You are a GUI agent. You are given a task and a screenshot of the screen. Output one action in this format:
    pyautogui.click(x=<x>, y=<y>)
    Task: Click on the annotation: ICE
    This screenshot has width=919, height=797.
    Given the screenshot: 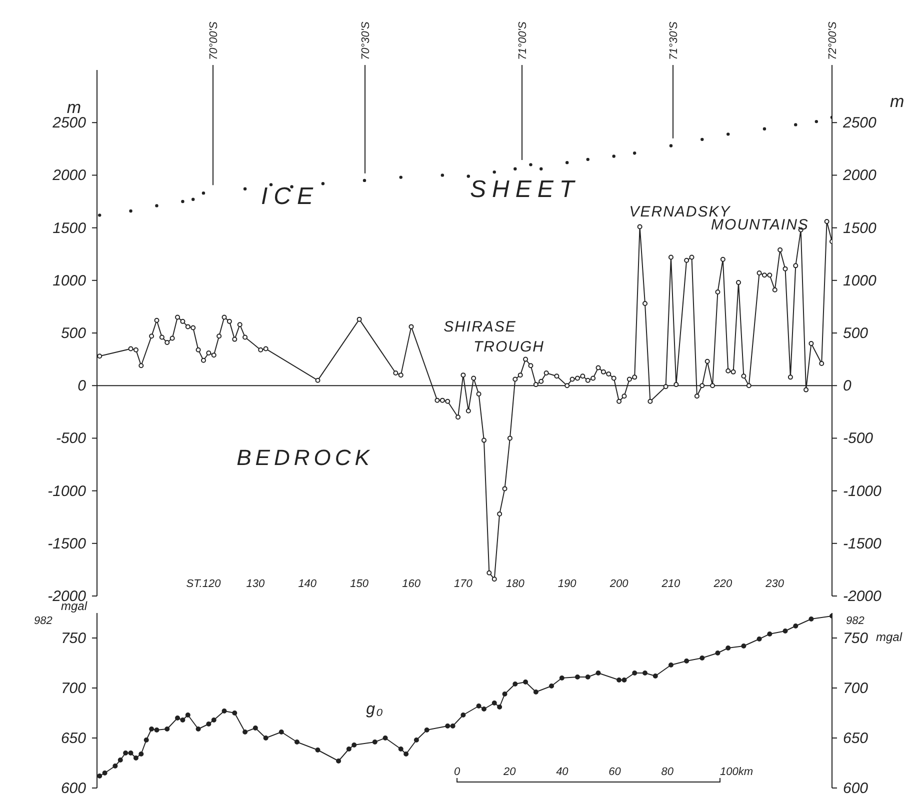 What is the action you would take?
    pyautogui.click(x=290, y=197)
    